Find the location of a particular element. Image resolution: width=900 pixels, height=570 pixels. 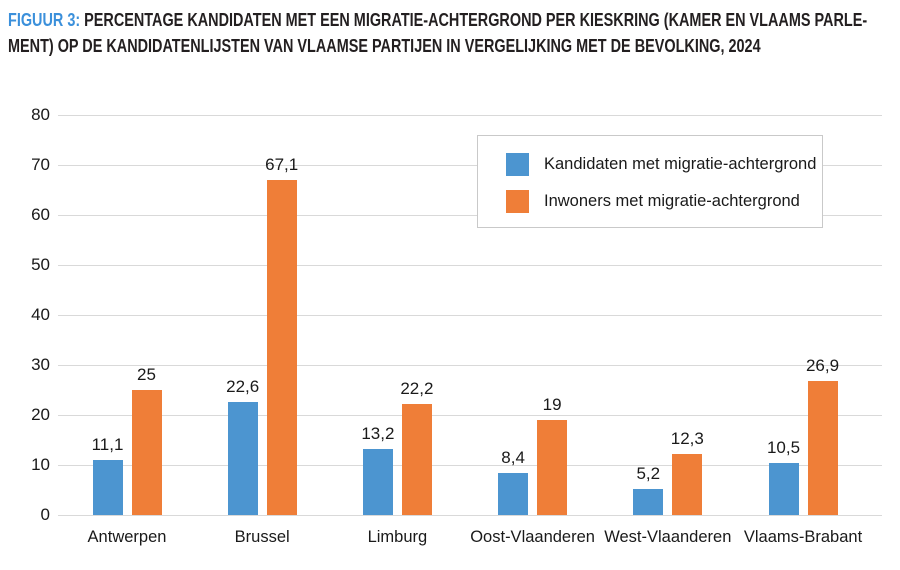

legend-label: Inwoners met migratie-achtergrond is located at coordinates (672, 201).